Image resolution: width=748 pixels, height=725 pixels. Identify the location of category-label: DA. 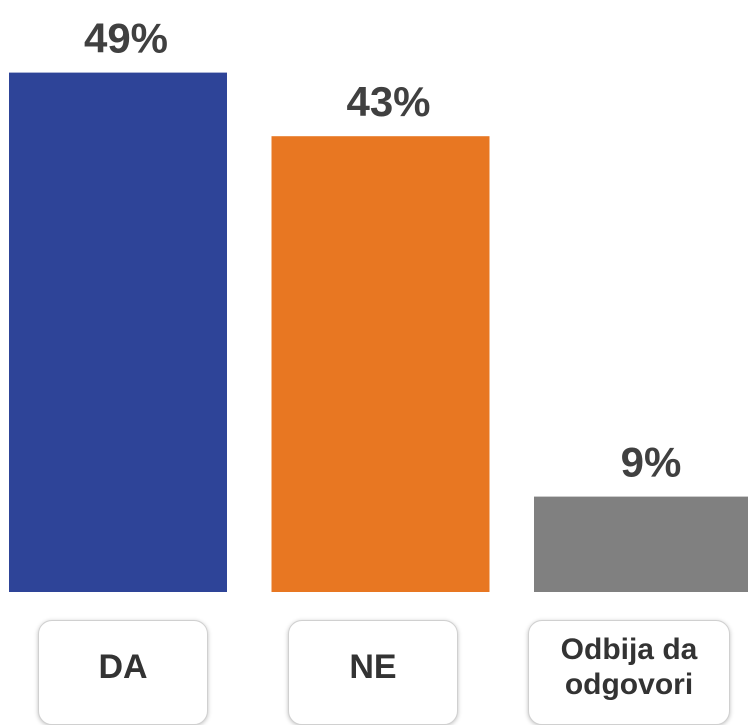
(123, 672).